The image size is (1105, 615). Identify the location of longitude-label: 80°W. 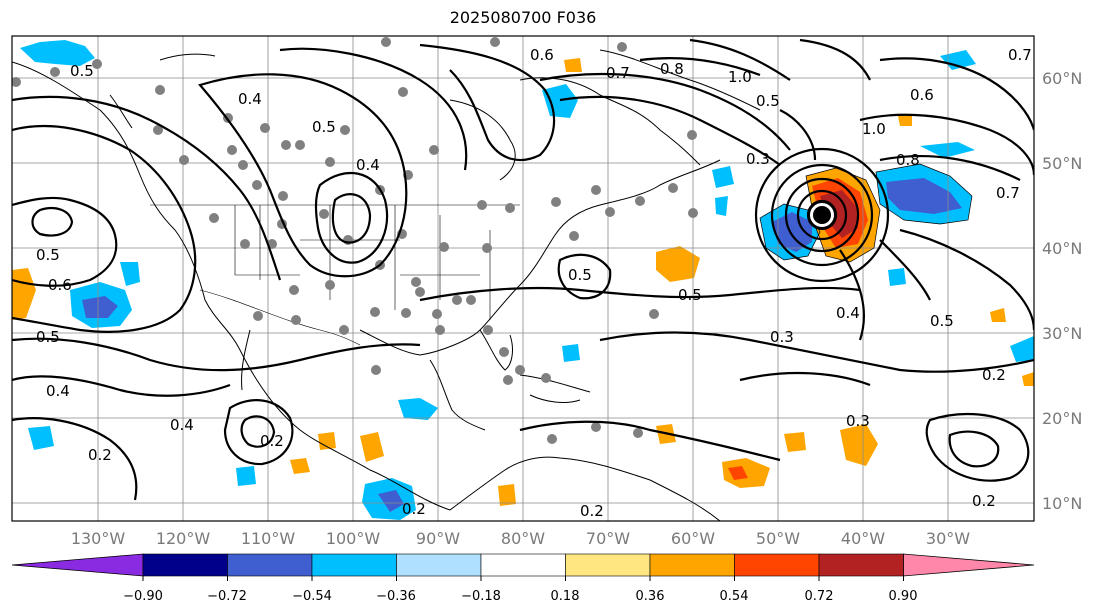
(523, 538).